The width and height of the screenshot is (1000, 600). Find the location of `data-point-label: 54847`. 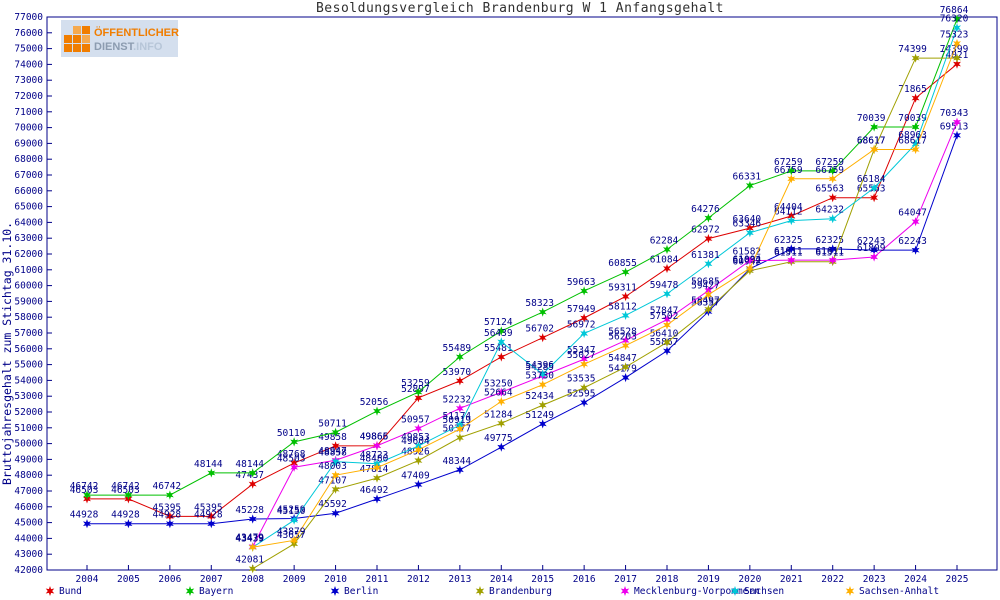

data-point-label: 54847 is located at coordinates (622, 358).